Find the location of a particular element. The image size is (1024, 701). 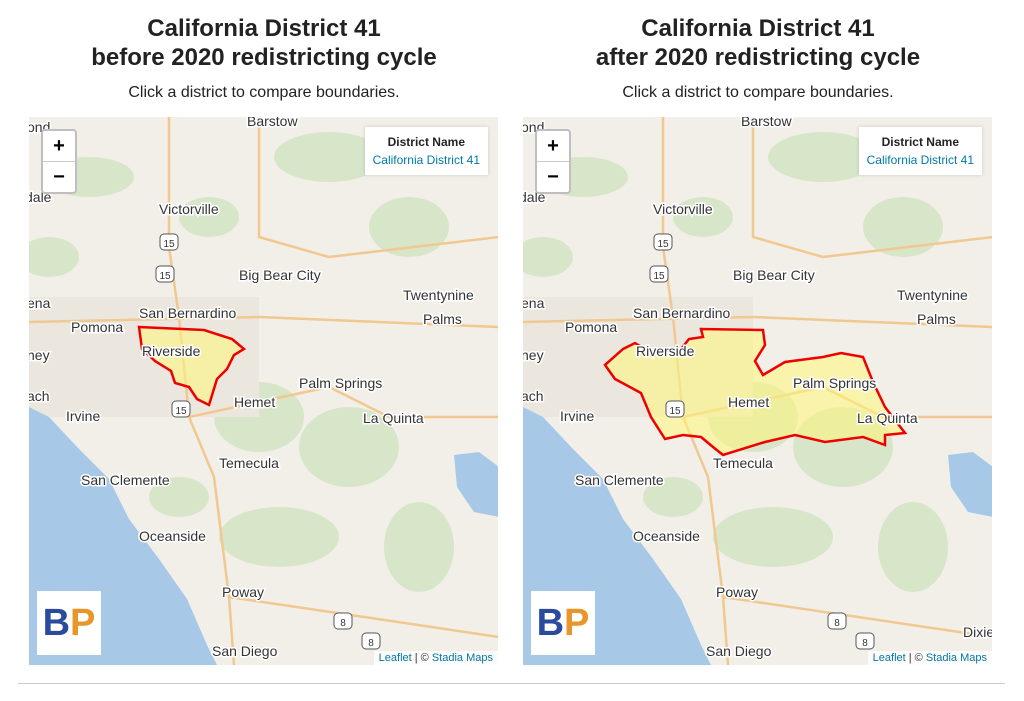

divider is located at coordinates (511, 683).